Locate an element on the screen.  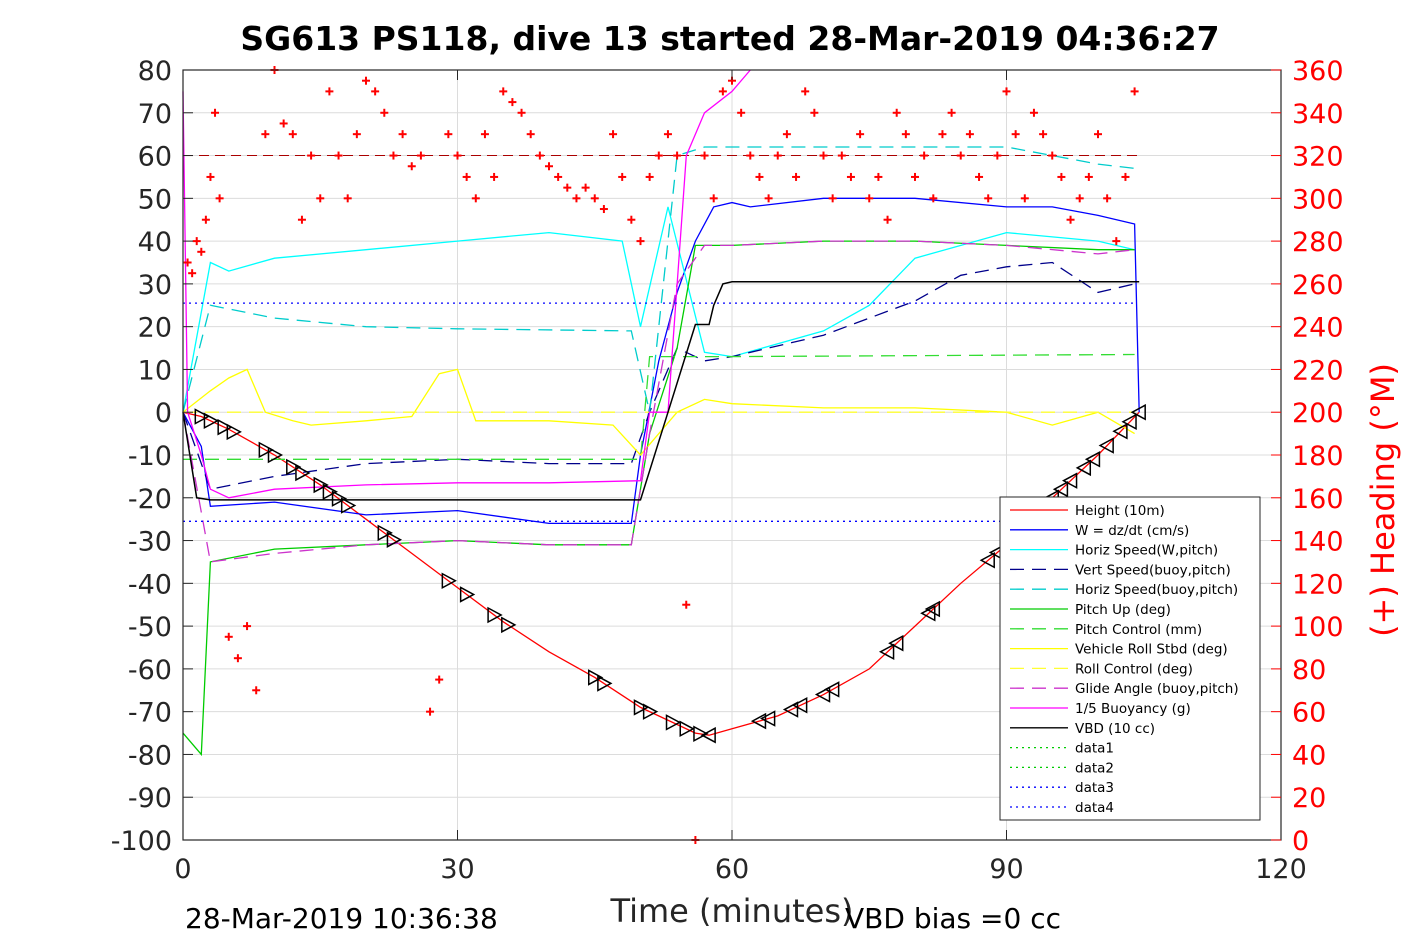
y-tick-label: -80 is located at coordinates (150, 755).